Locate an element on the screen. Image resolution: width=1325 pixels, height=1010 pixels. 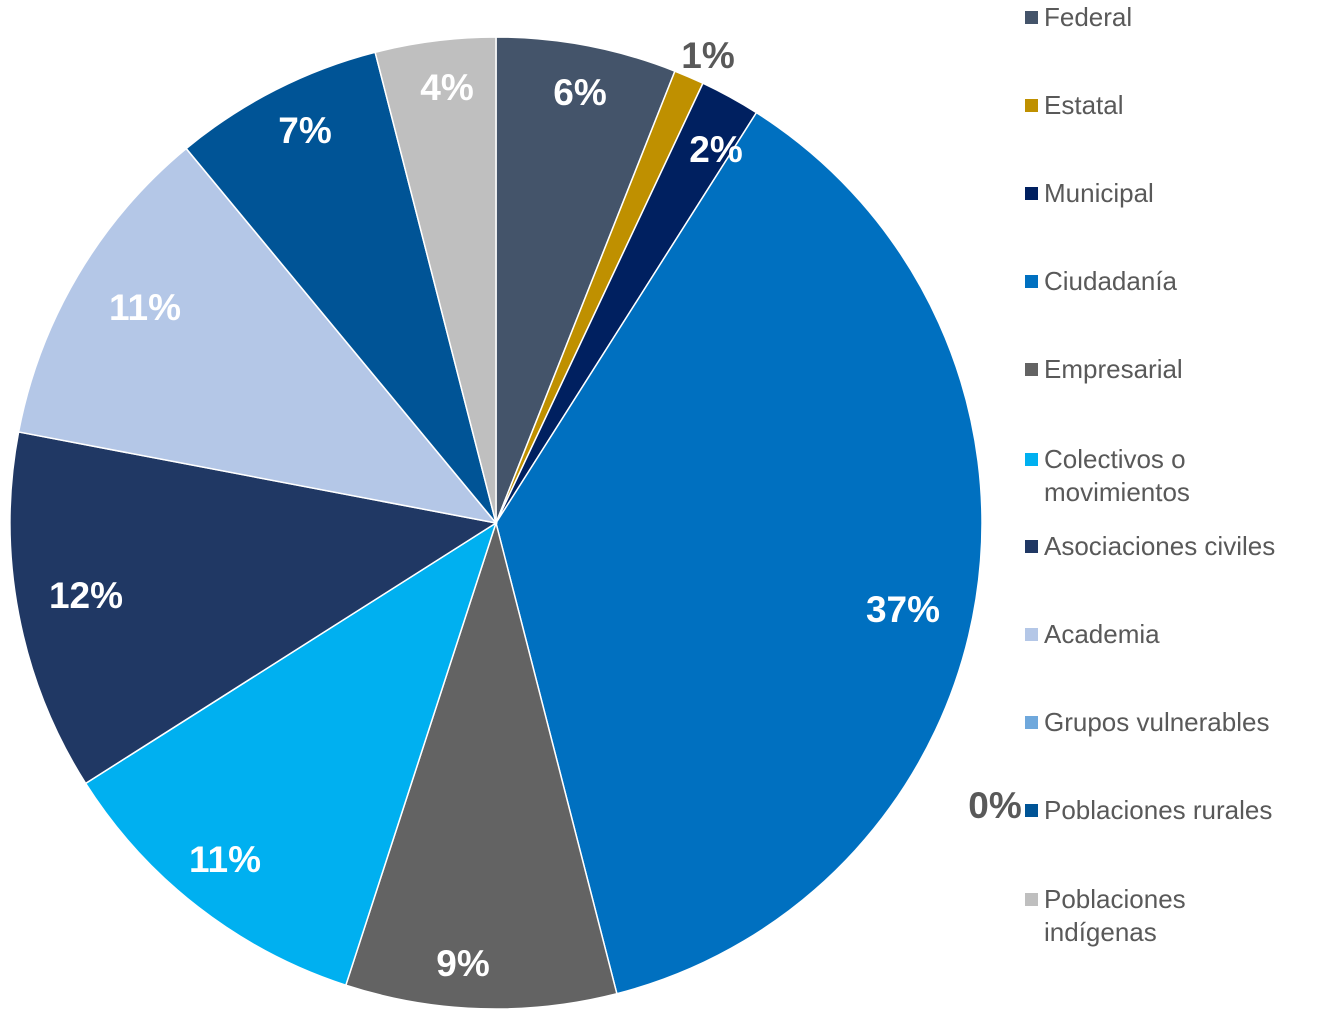
legend-item: Poblaciones indígenas is located at coordinates (1160, 916).